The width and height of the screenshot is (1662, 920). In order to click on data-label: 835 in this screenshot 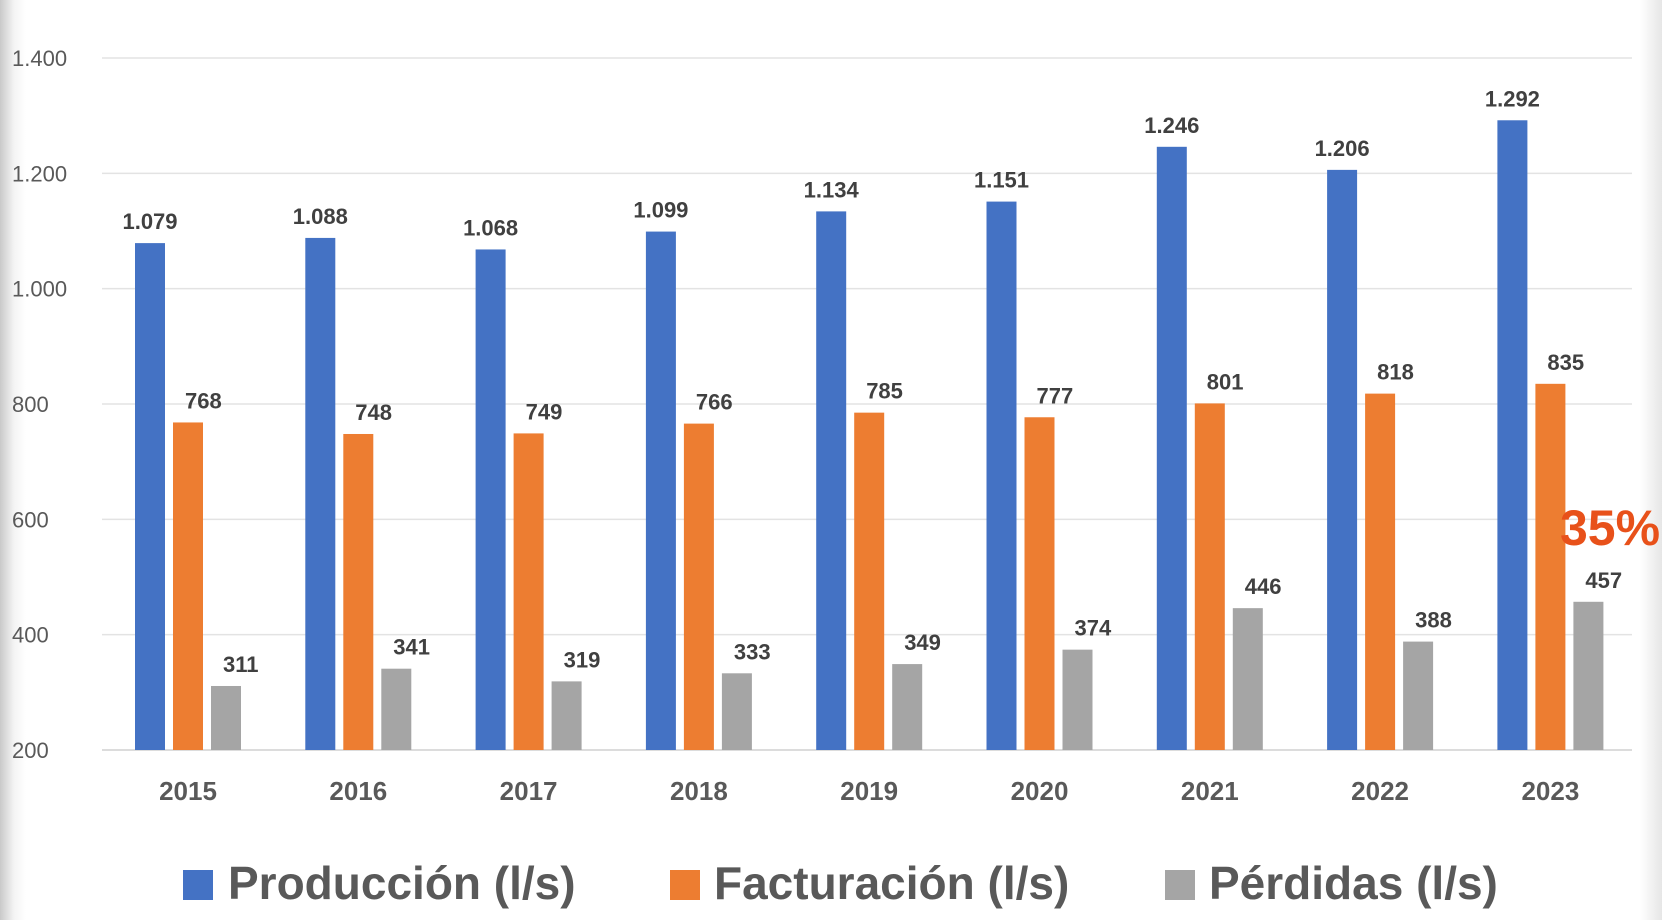, I will do `click(1565, 362)`.